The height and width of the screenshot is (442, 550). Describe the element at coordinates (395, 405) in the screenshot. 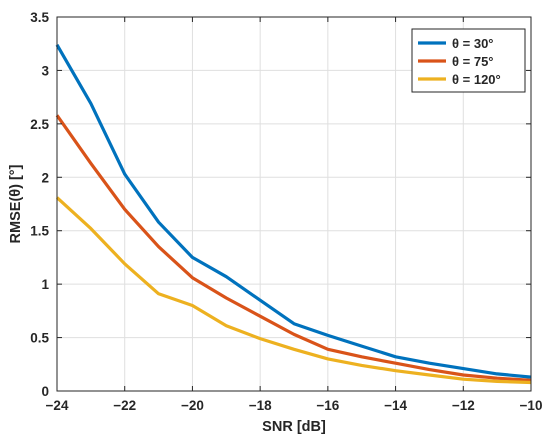

I see `x-tick-label: −14` at that location.